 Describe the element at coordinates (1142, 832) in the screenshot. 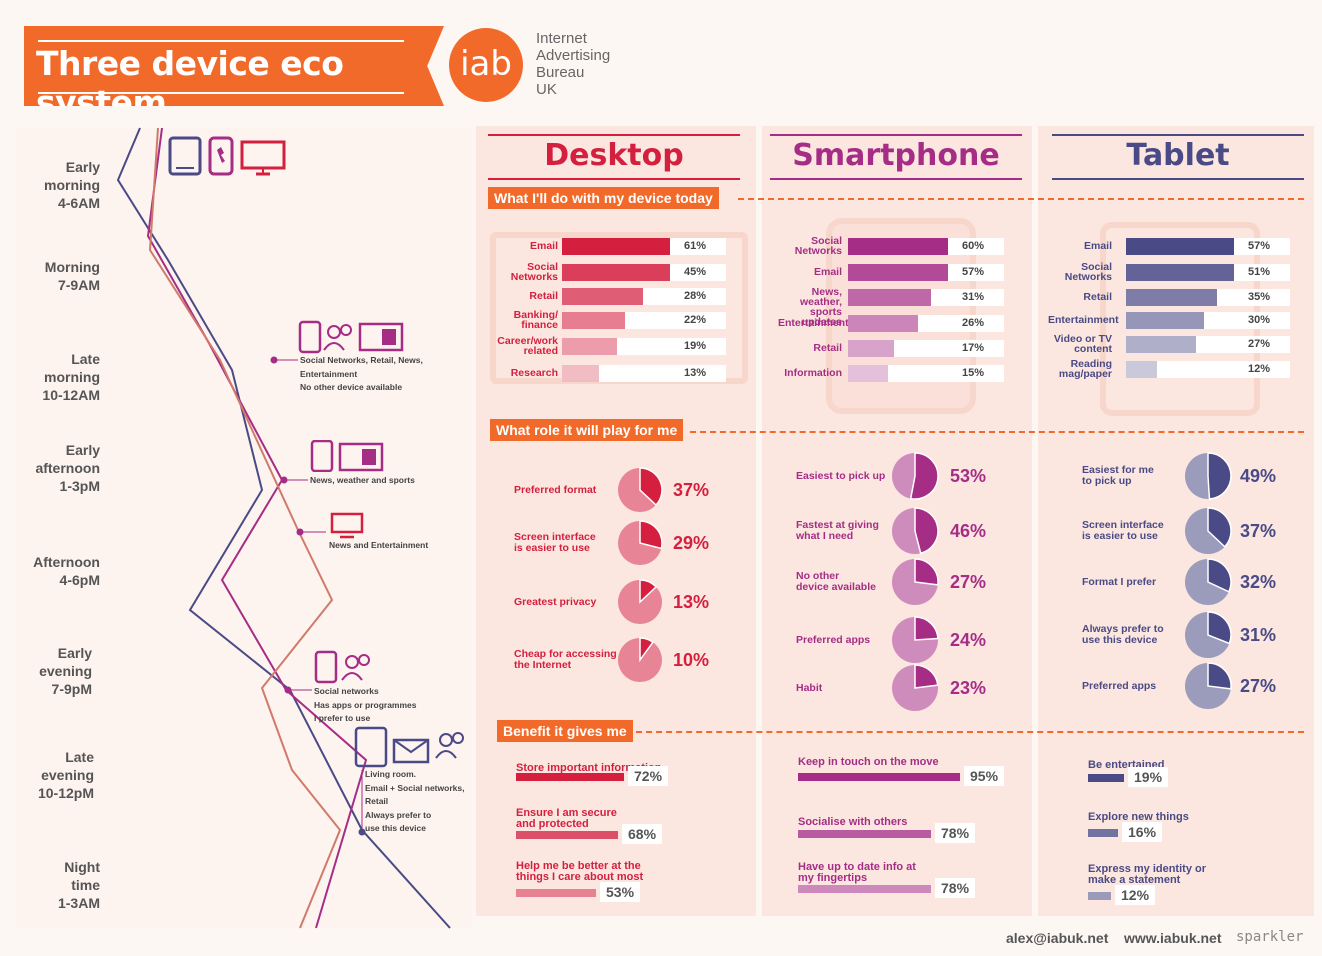

I see `benefit-value: 16%` at that location.